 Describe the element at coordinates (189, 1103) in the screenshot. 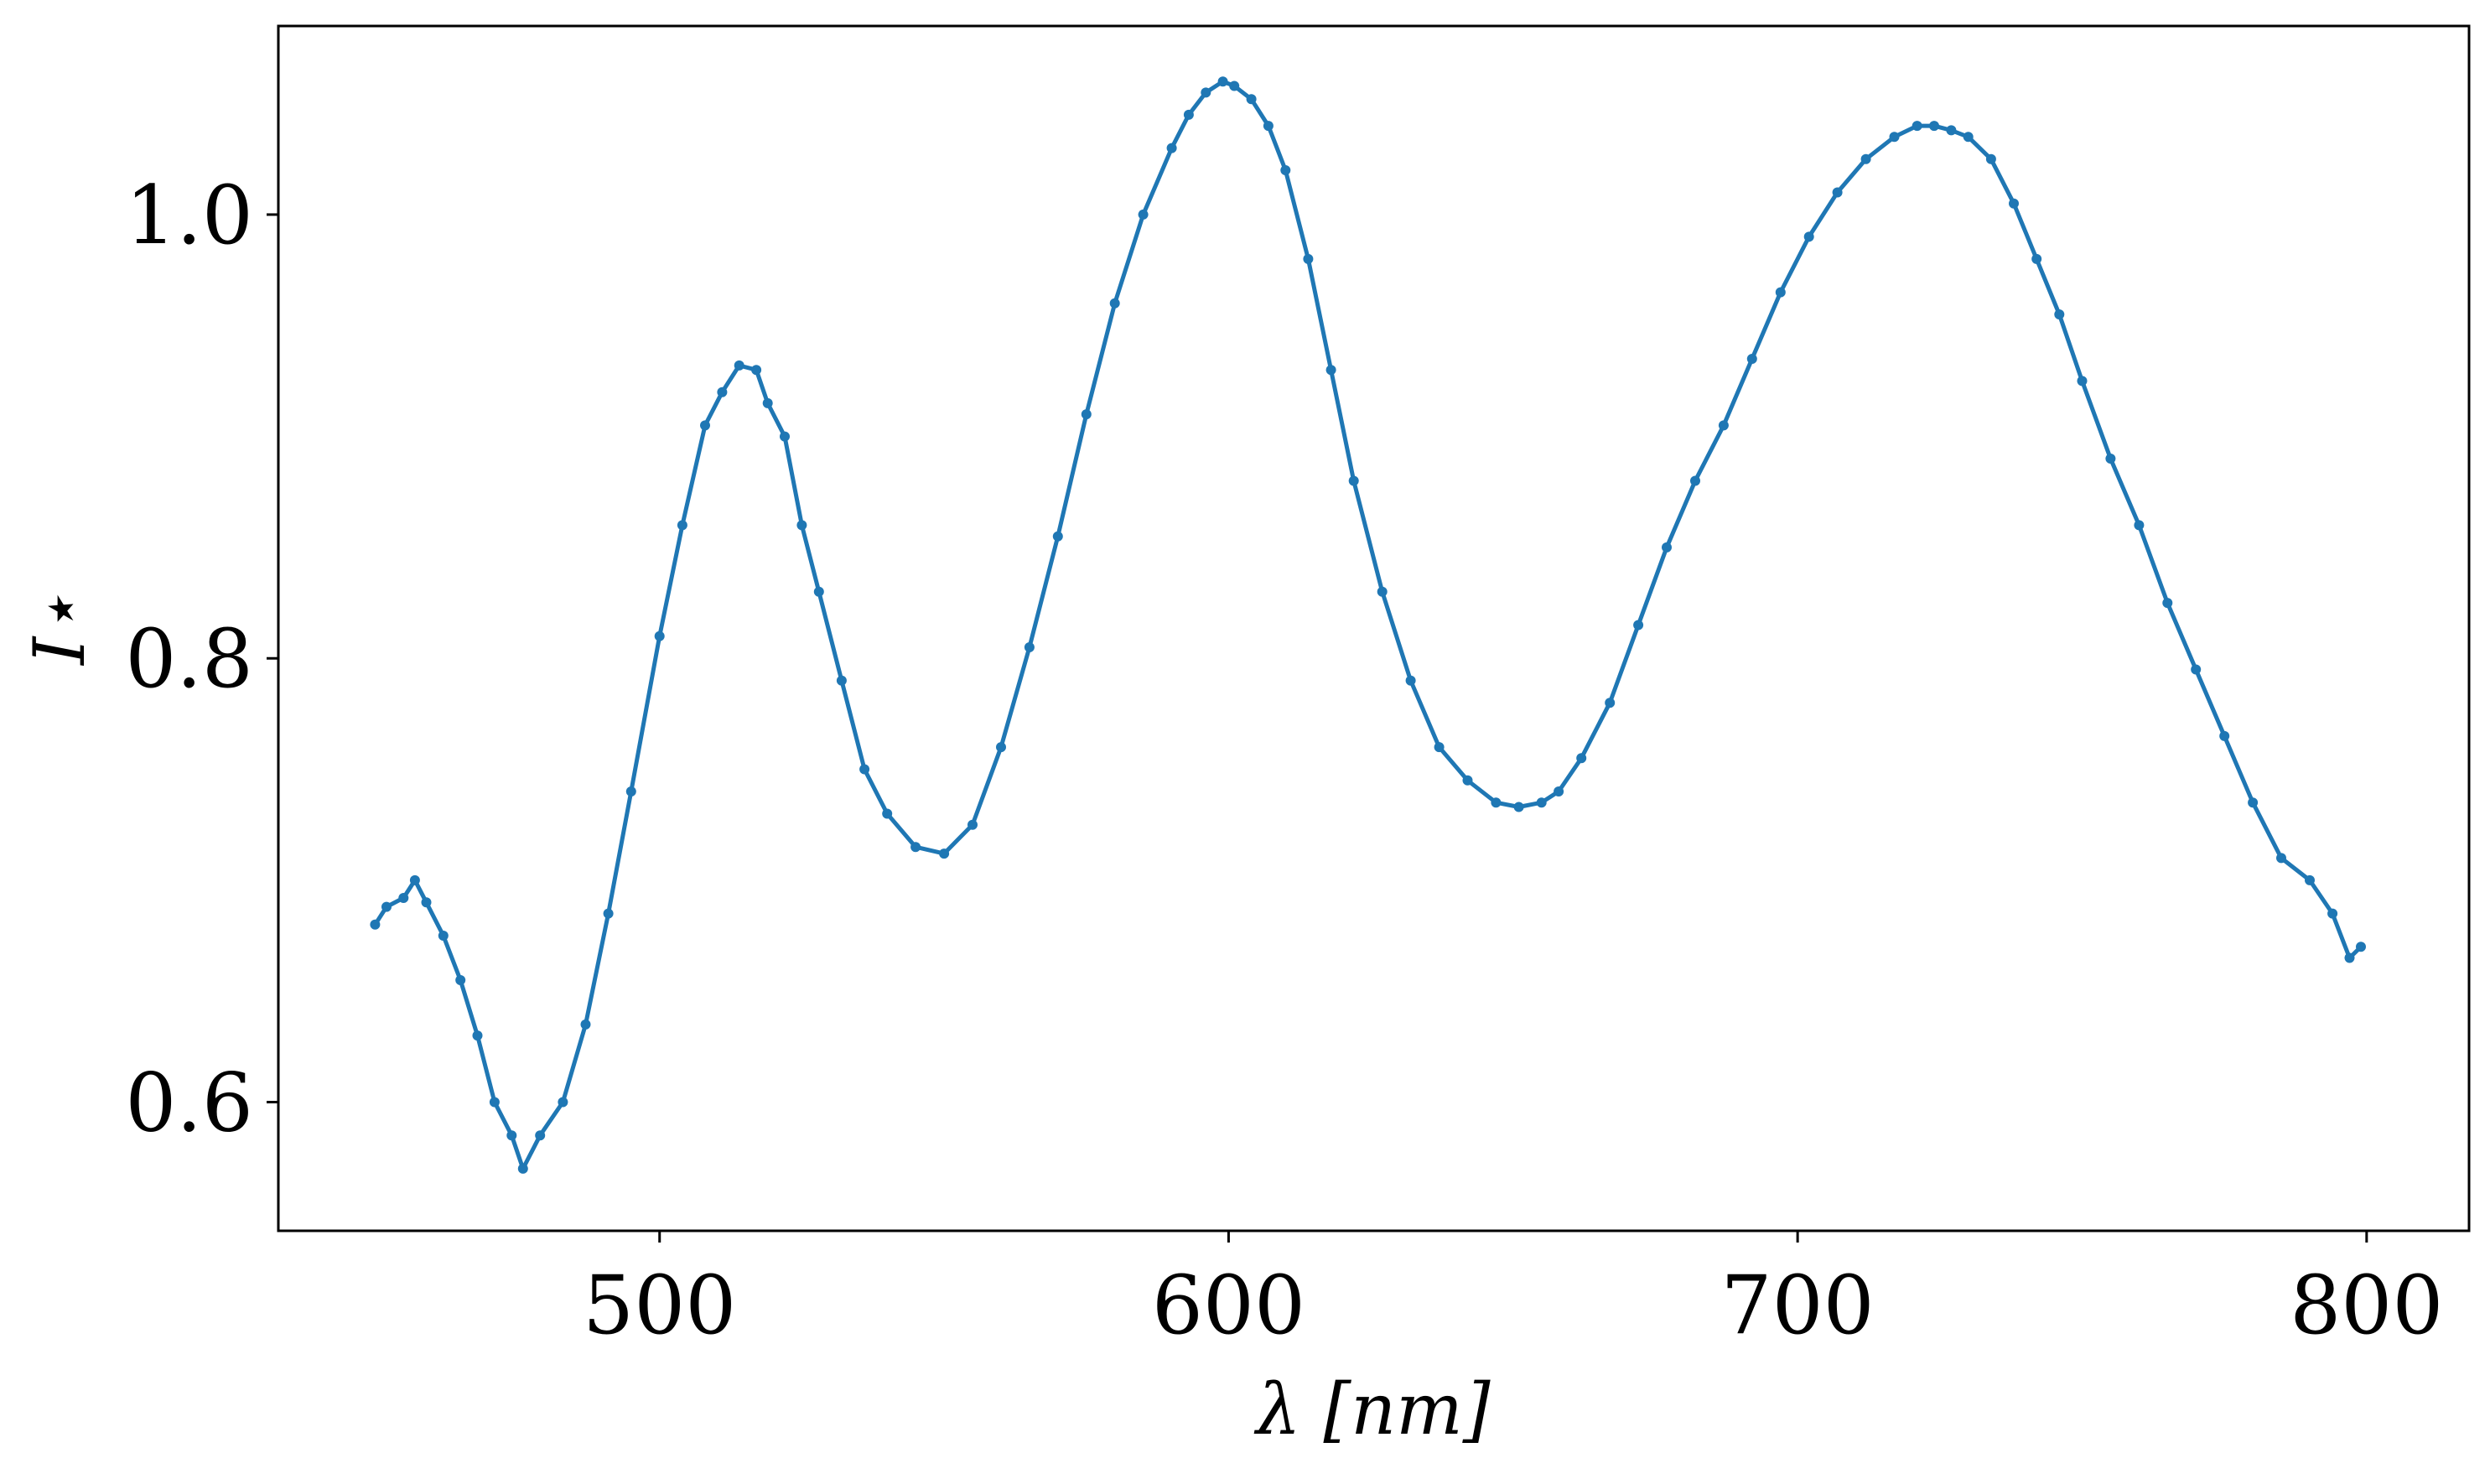

I see `y-tick-label: 0.6` at that location.